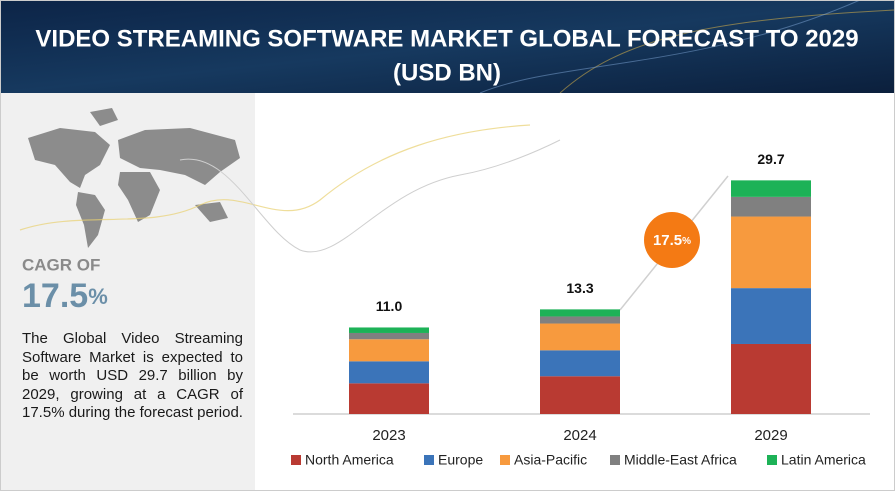  Describe the element at coordinates (388, 435) in the screenshot. I see `x-tick-label: 2023` at that location.